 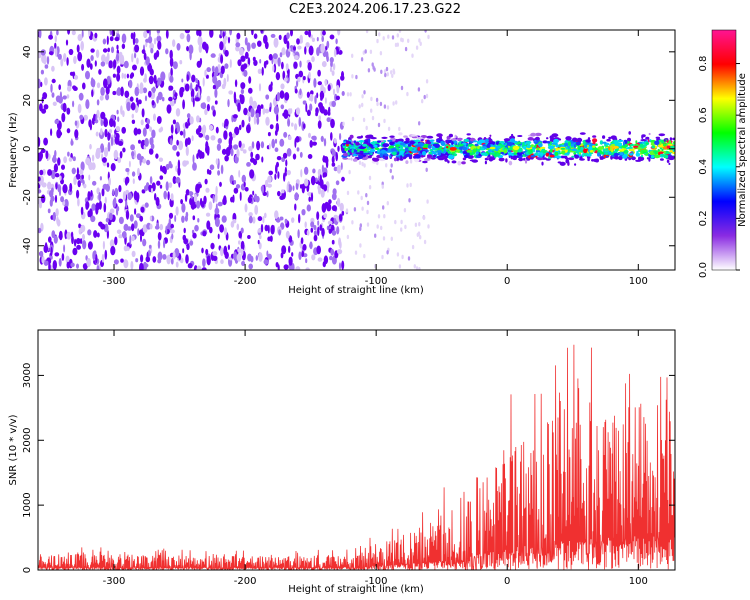 What do you see at coordinates (638, 581) in the screenshot?
I see `snr-x-tick-label: 100` at bounding box center [638, 581].